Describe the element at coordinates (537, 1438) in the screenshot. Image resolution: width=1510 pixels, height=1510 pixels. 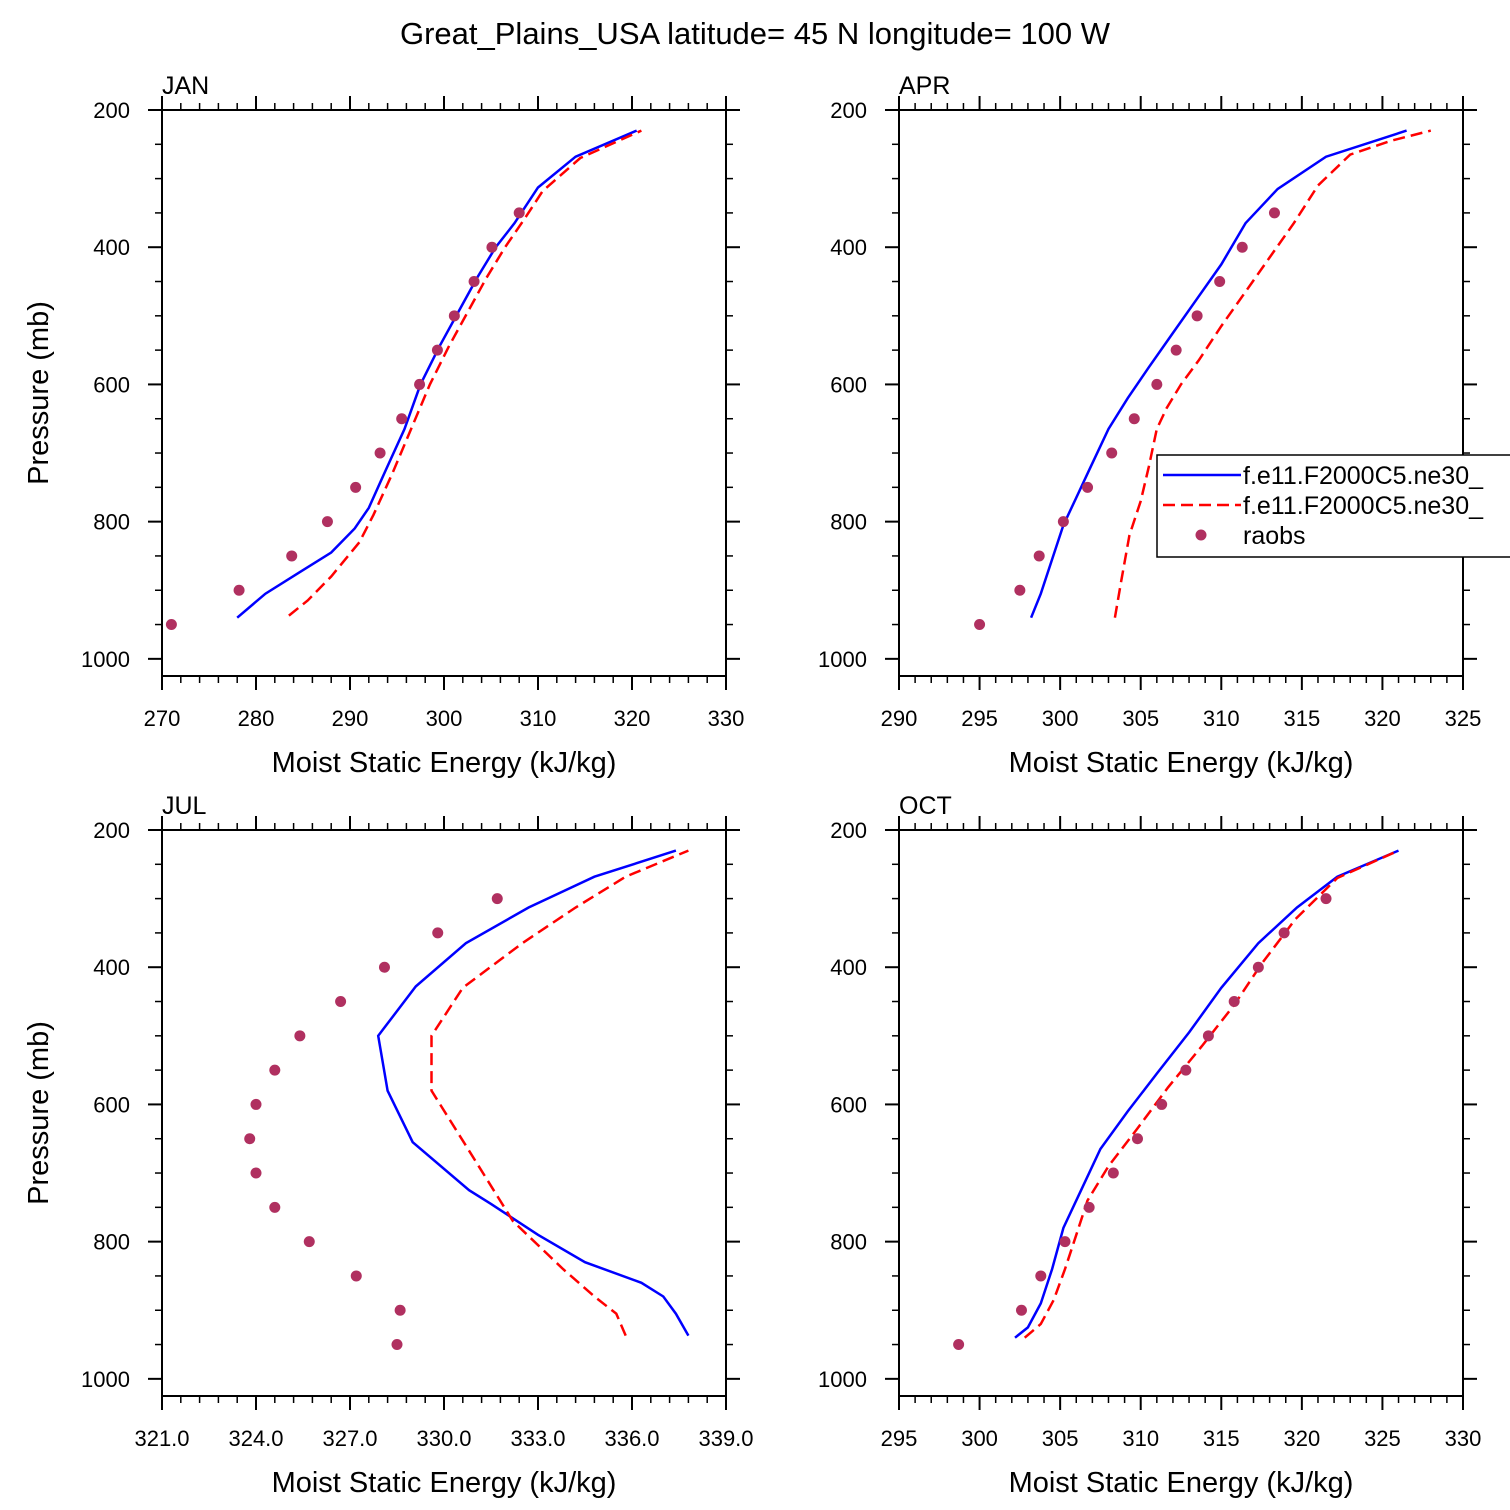
I see `x-tick-label: 333.0` at that location.